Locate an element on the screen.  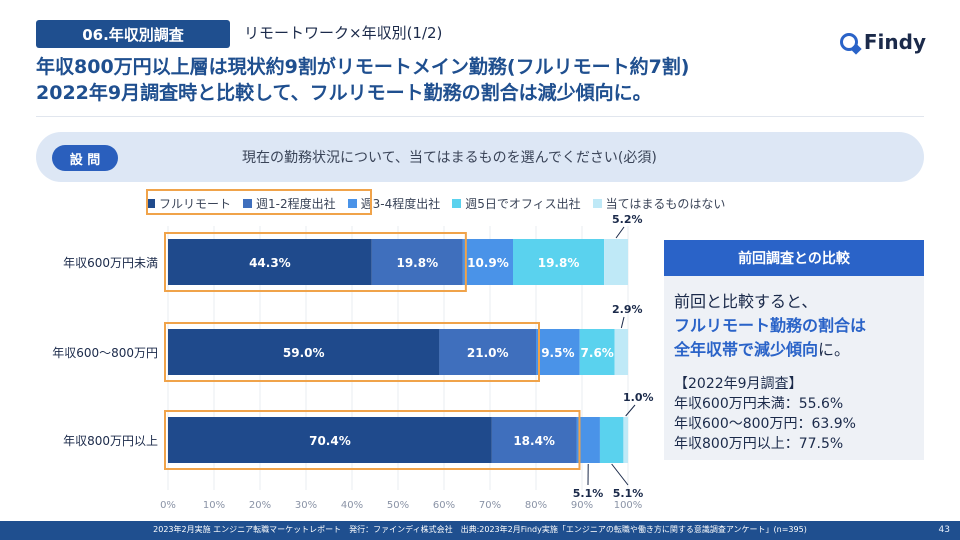
x-tick-label: 90% is located at coordinates (582, 505).